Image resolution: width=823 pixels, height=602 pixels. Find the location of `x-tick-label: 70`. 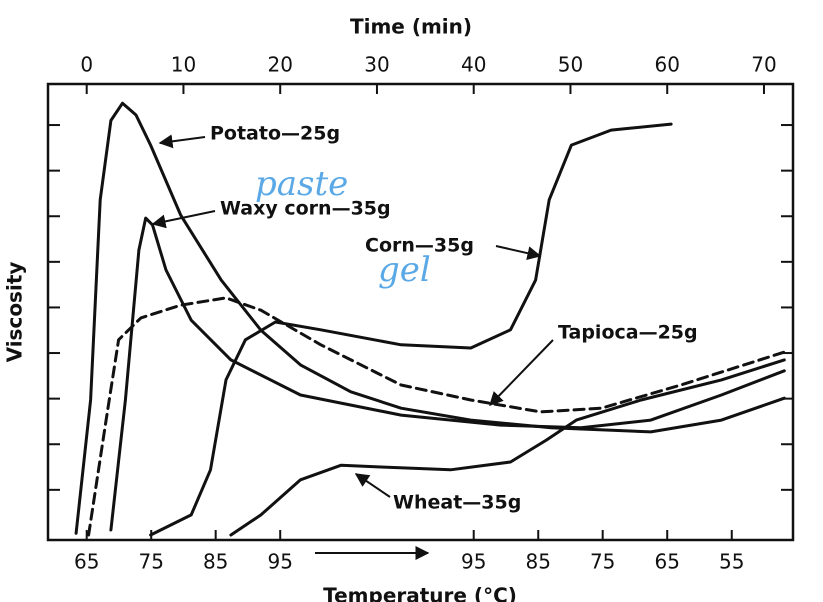

x-tick-label: 70 is located at coordinates (763, 65).